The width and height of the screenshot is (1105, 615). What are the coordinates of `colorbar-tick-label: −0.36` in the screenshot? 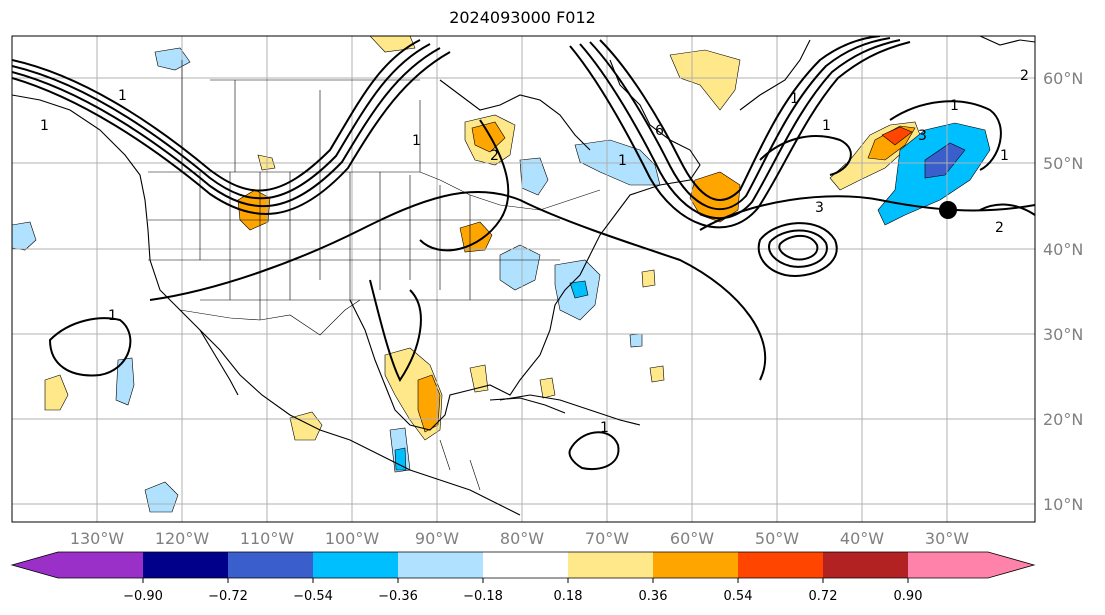 It's located at (398, 596).